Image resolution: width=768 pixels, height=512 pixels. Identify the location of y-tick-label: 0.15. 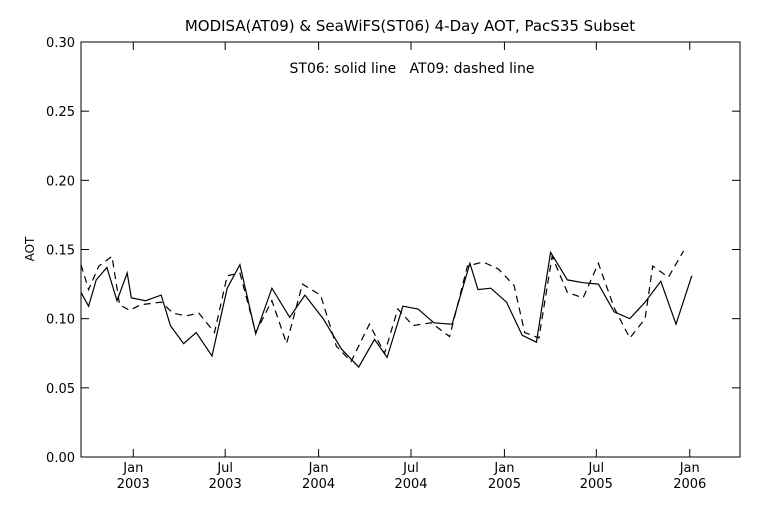
(60, 251).